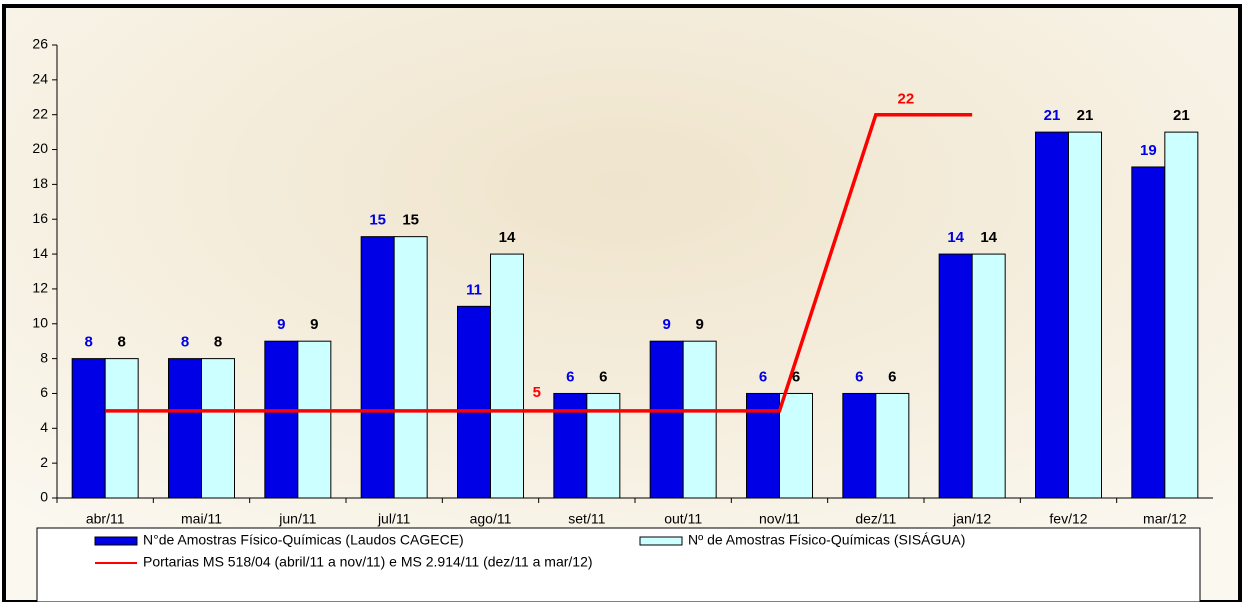 This screenshot has height=607, width=1242. What do you see at coordinates (905, 99) in the screenshot?
I see `line-label: 22` at bounding box center [905, 99].